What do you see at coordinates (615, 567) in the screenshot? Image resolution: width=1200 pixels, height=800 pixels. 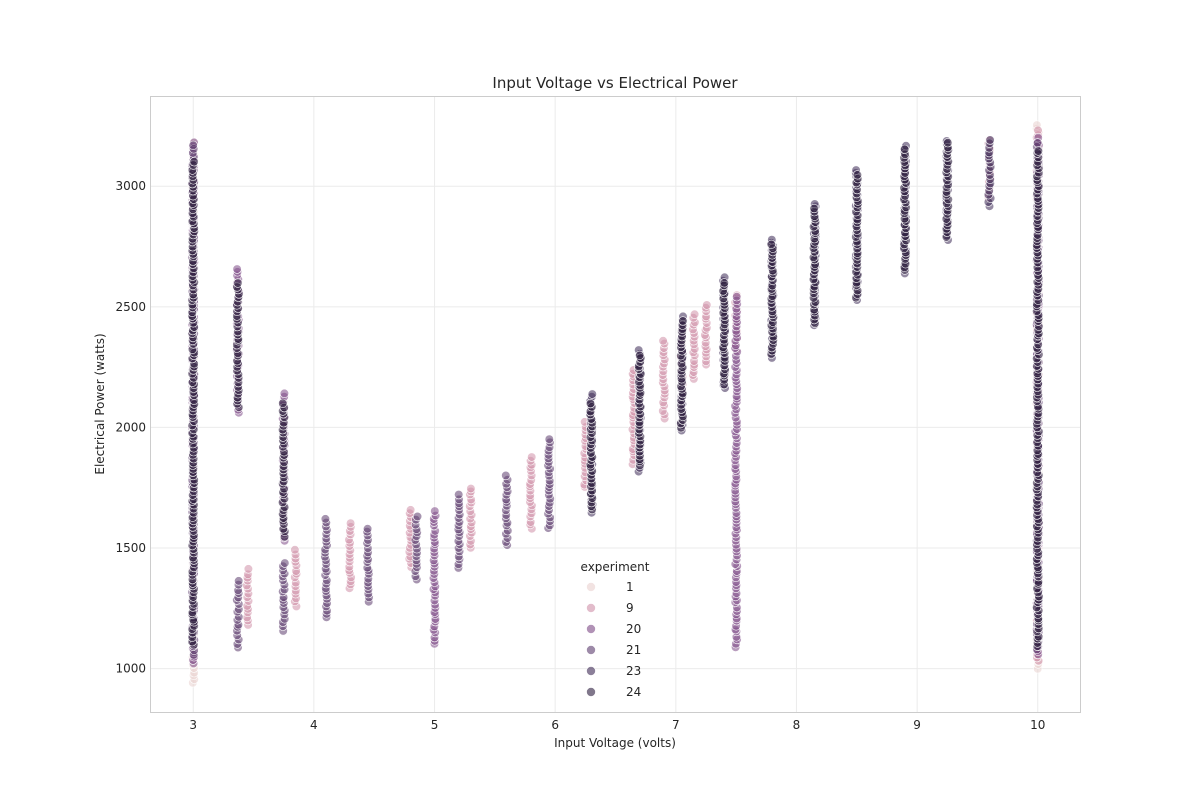 I see `legend-title: experiment` at bounding box center [615, 567].